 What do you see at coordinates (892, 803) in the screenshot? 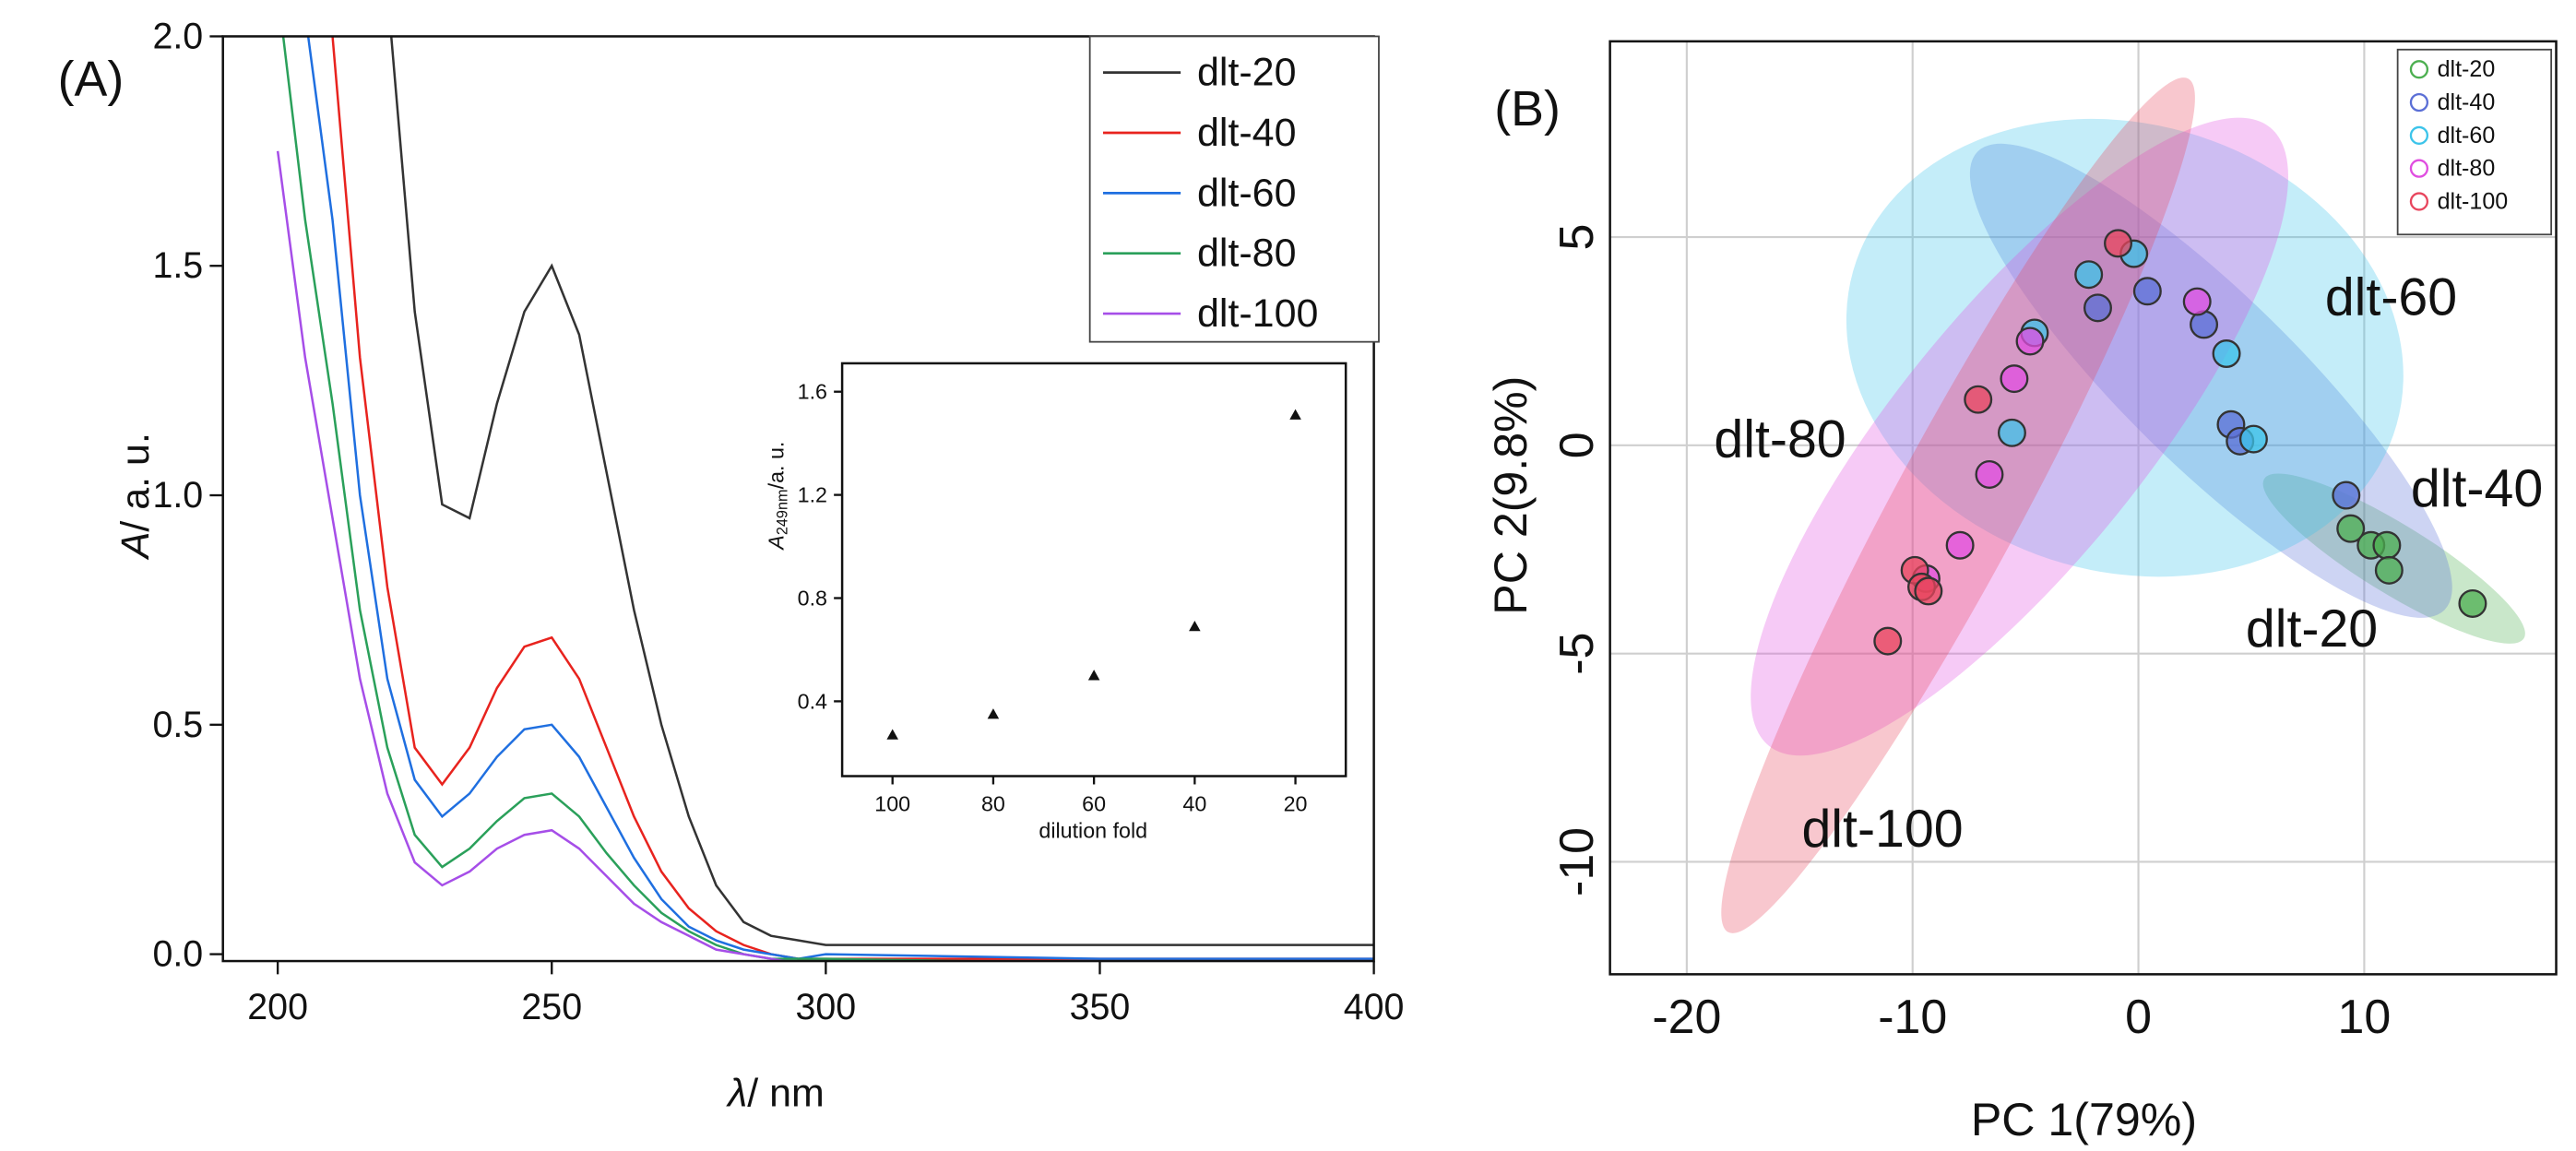
I see `x-tick-label: 100` at bounding box center [892, 803].